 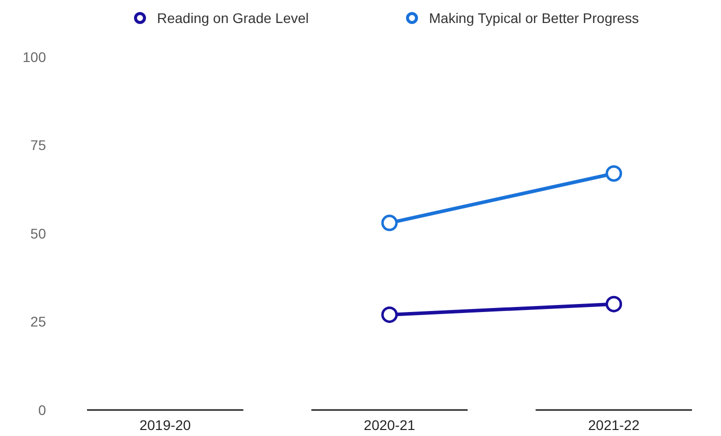 What do you see at coordinates (233, 18) in the screenshot?
I see `legend-label: Reading on Grade Level` at bounding box center [233, 18].